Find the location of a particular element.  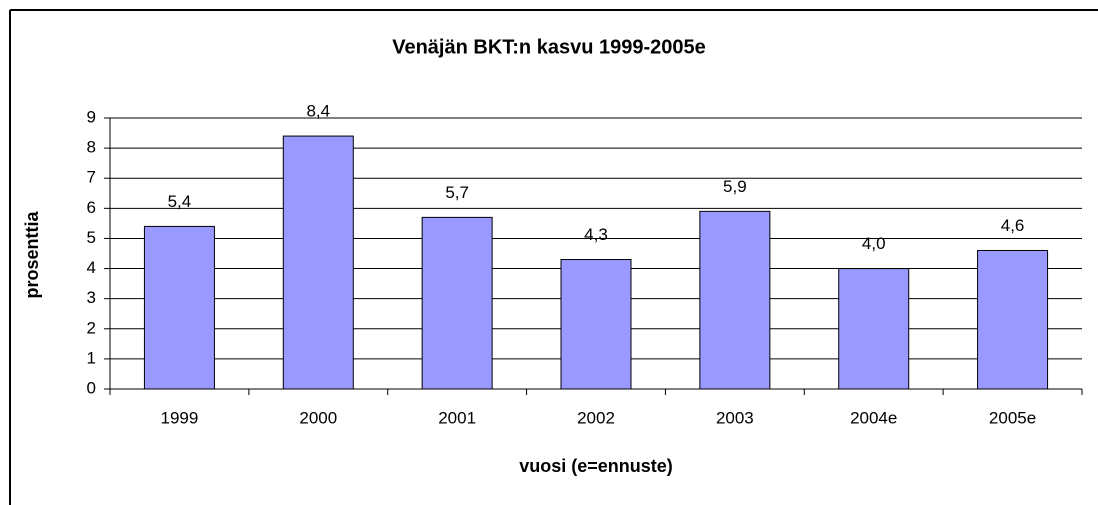

y-tick-label: 7 is located at coordinates (91, 177).